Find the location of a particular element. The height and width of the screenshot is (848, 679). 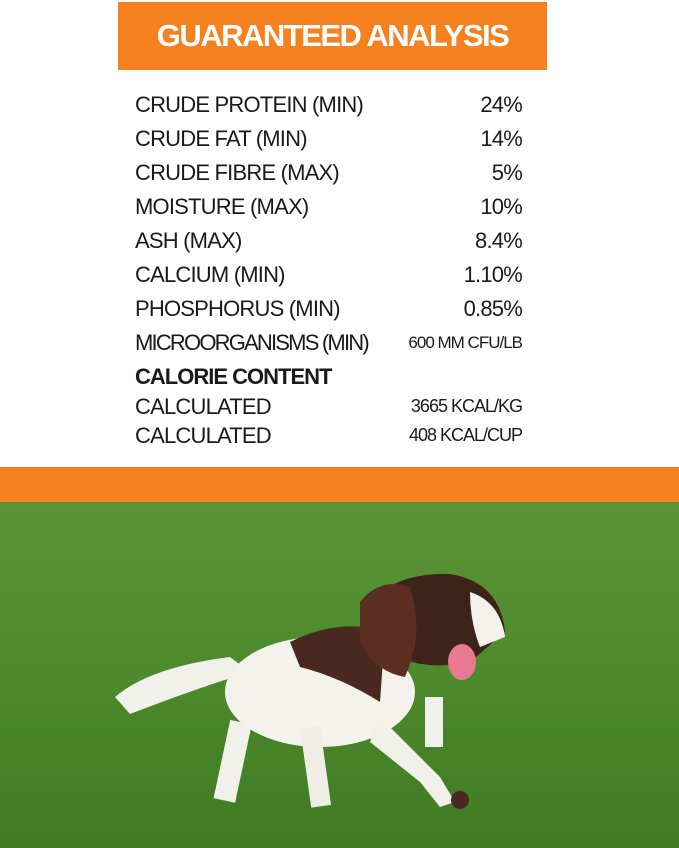

analysis-row: ASH (MAX) 8.4% is located at coordinates (329, 241).